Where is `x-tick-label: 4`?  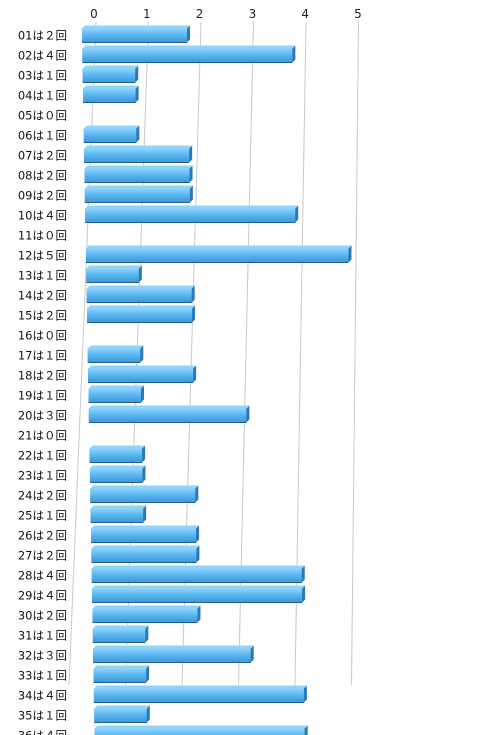 x-tick-label: 4 is located at coordinates (305, 14).